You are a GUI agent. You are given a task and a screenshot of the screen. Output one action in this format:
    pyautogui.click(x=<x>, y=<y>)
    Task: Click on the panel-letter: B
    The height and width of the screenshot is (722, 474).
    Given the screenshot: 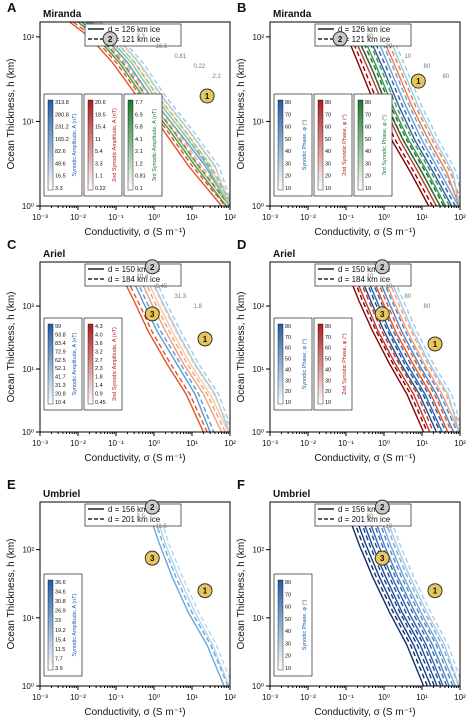 What is the action you would take?
    pyautogui.click(x=241, y=7)
    